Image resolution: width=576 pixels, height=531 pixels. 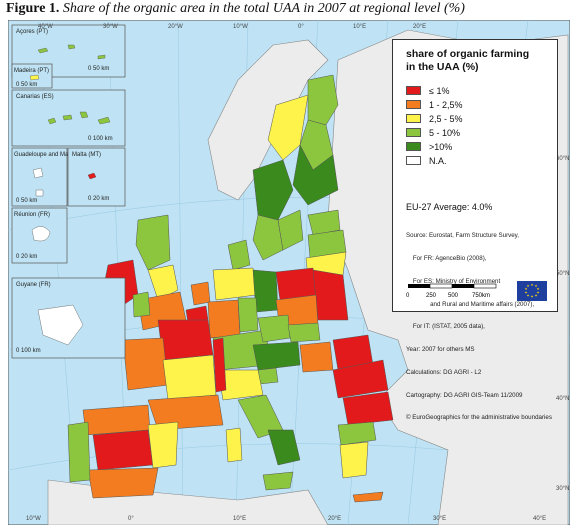 What do you see at coordinates (234, 284) in the screenshot?
I see `region-germany-north` at bounding box center [234, 284].